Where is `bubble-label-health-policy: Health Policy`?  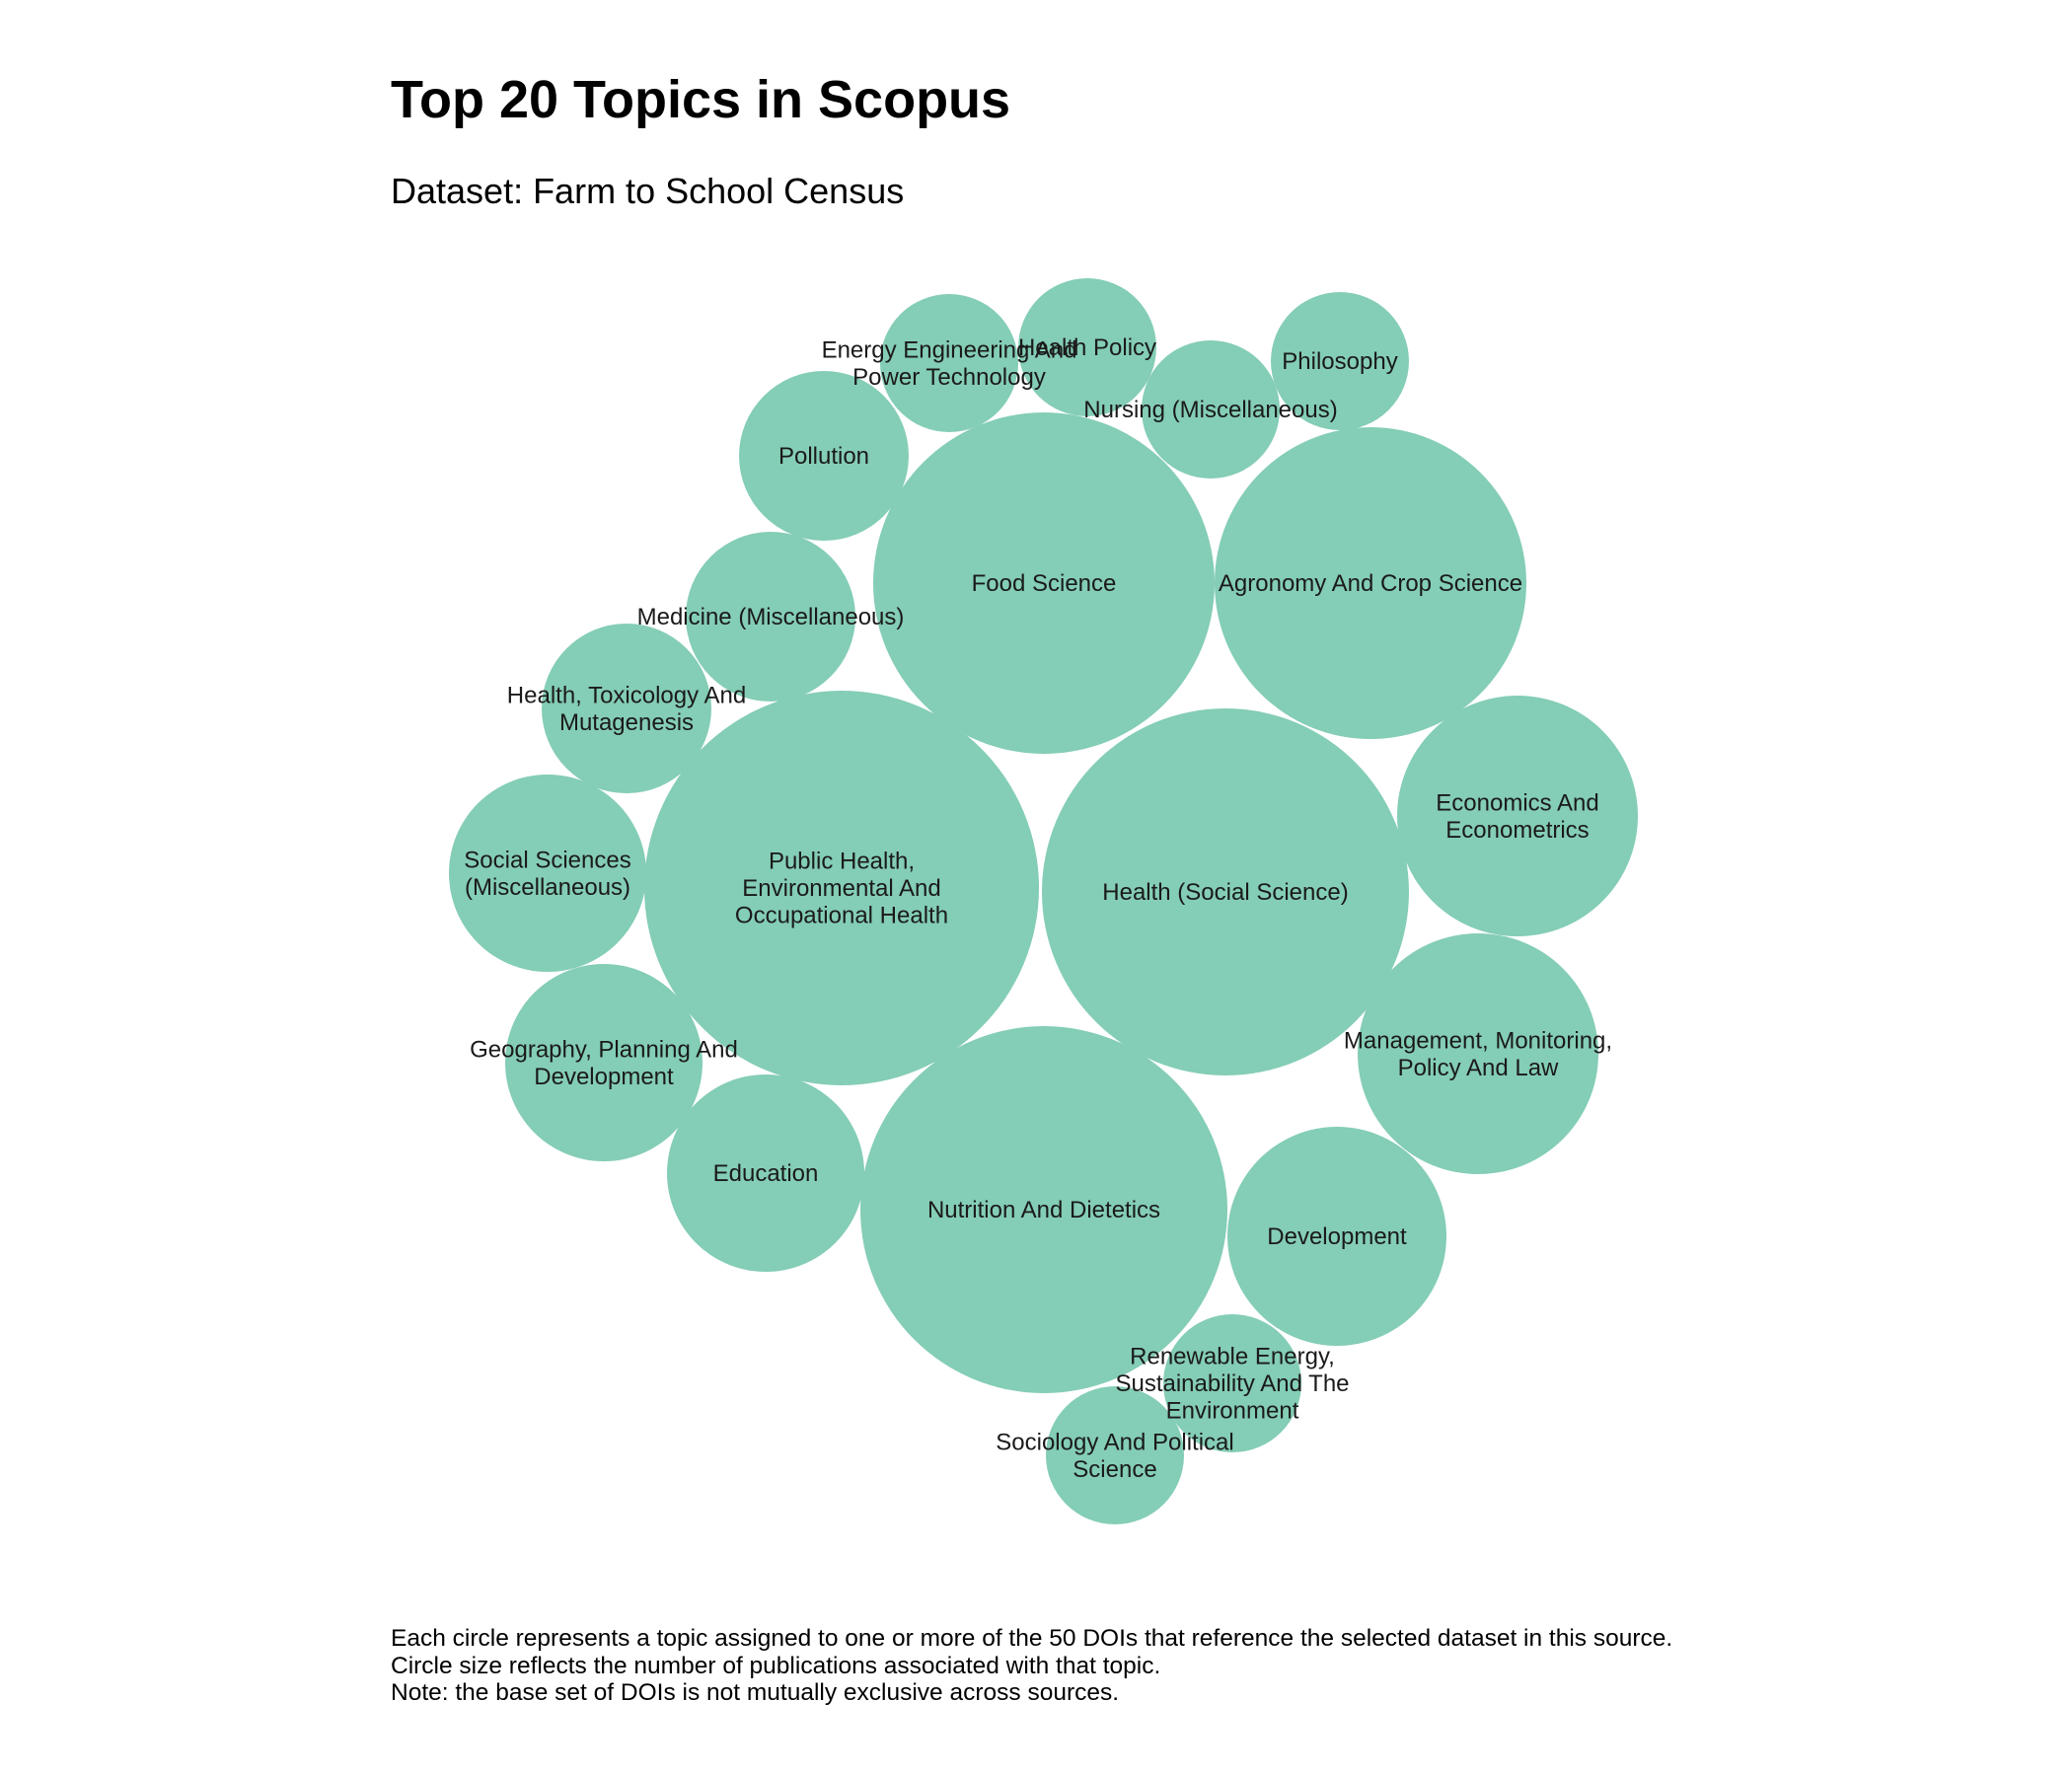 bubble-label-health-policy: Health Policy is located at coordinates (1087, 348).